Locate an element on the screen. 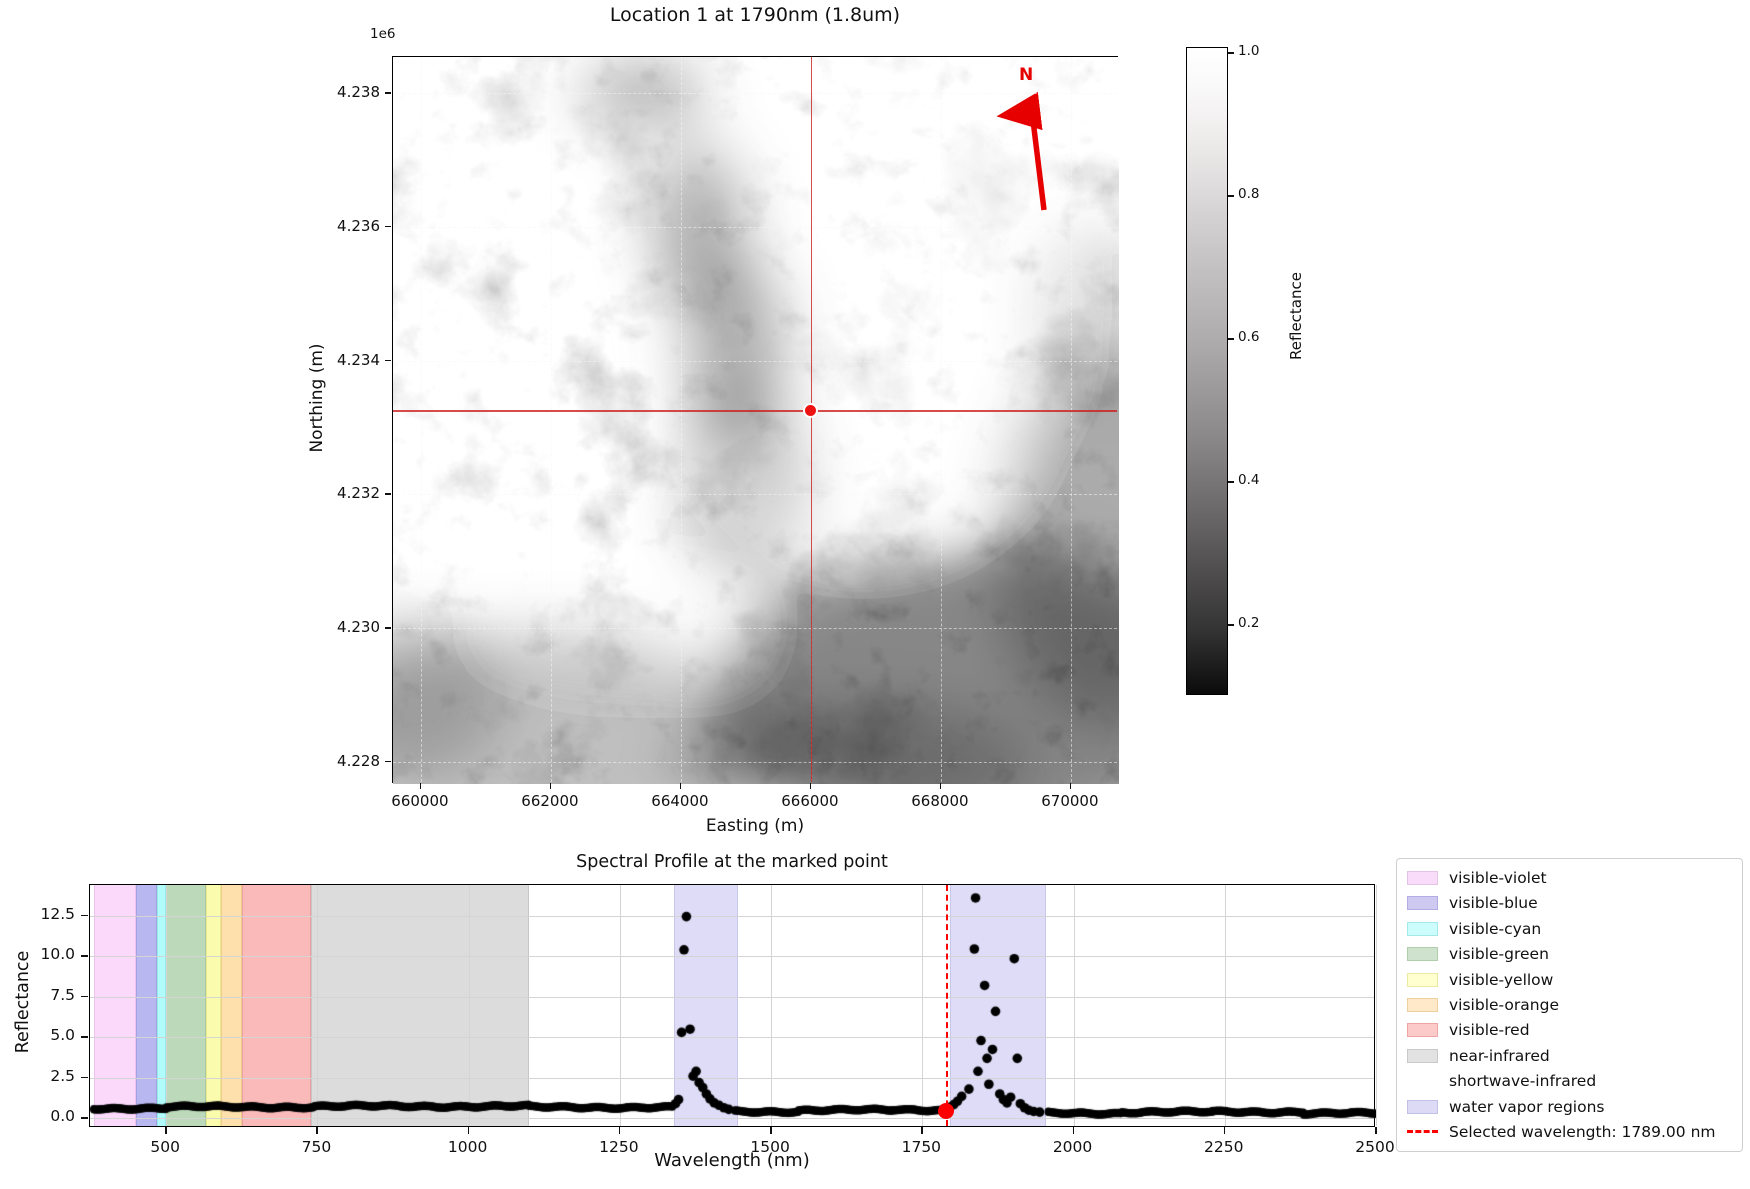  spectral-x-tick-label: 1000 is located at coordinates (467, 1147).